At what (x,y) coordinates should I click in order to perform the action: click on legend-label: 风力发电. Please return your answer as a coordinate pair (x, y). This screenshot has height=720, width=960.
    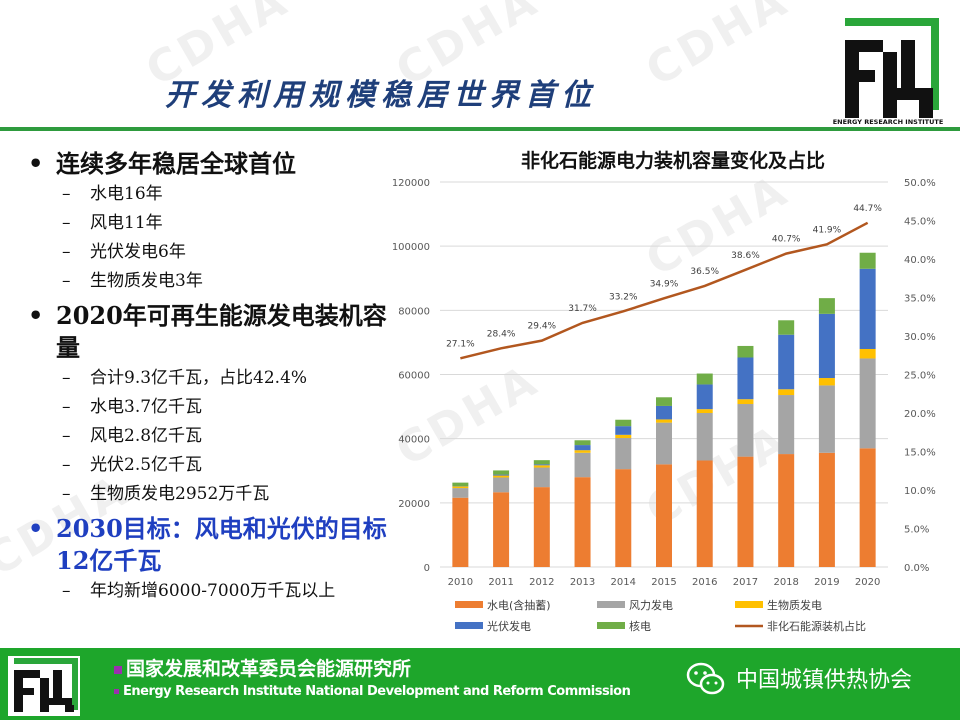
    Looking at the image, I should click on (651, 605).